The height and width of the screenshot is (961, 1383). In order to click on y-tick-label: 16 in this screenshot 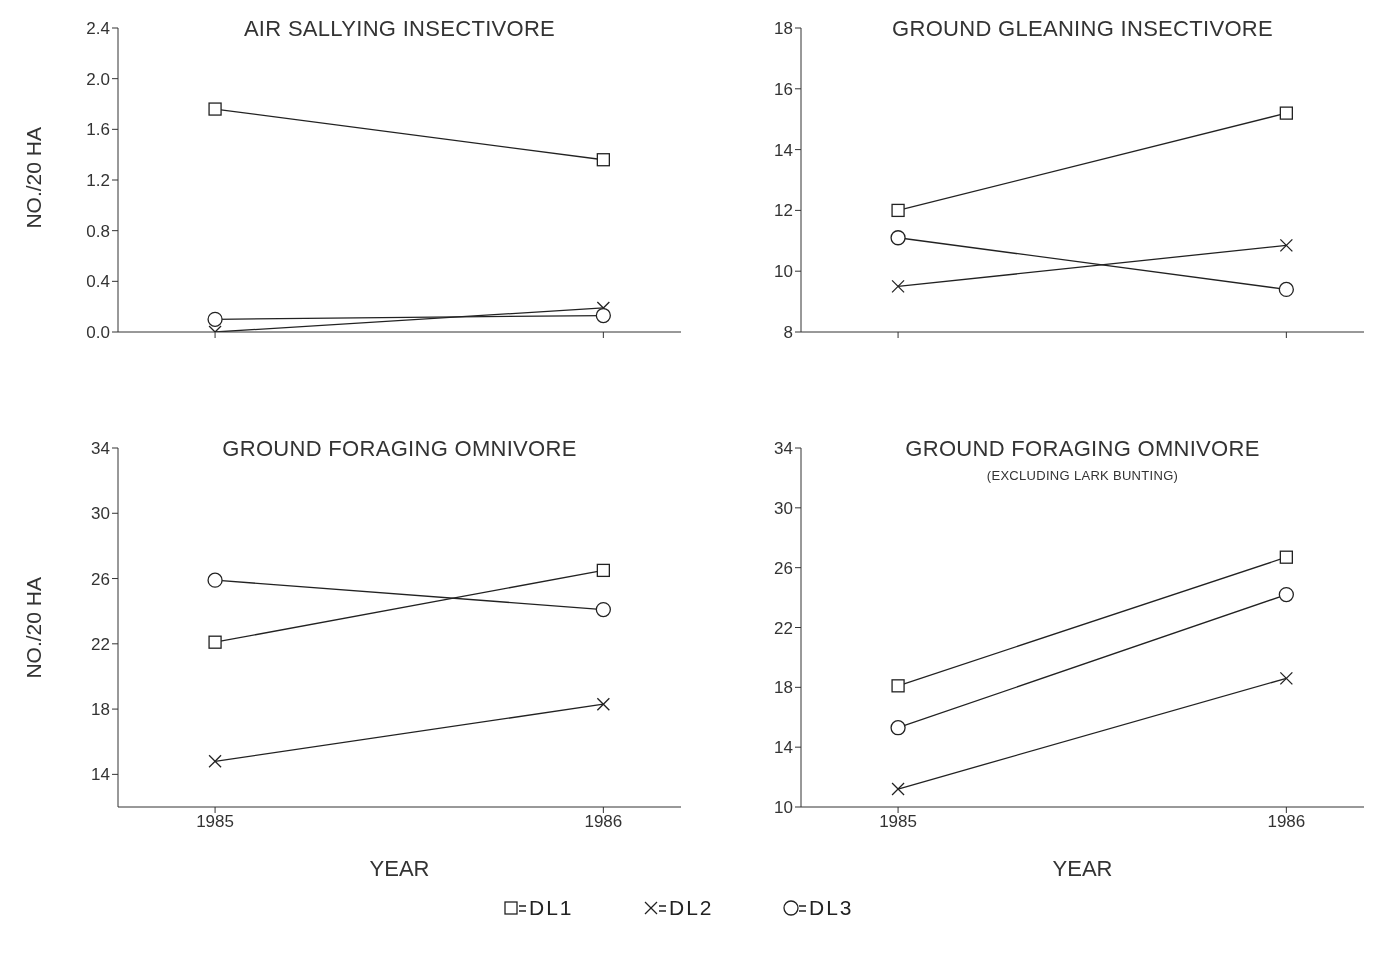, I will do `click(783, 89)`.